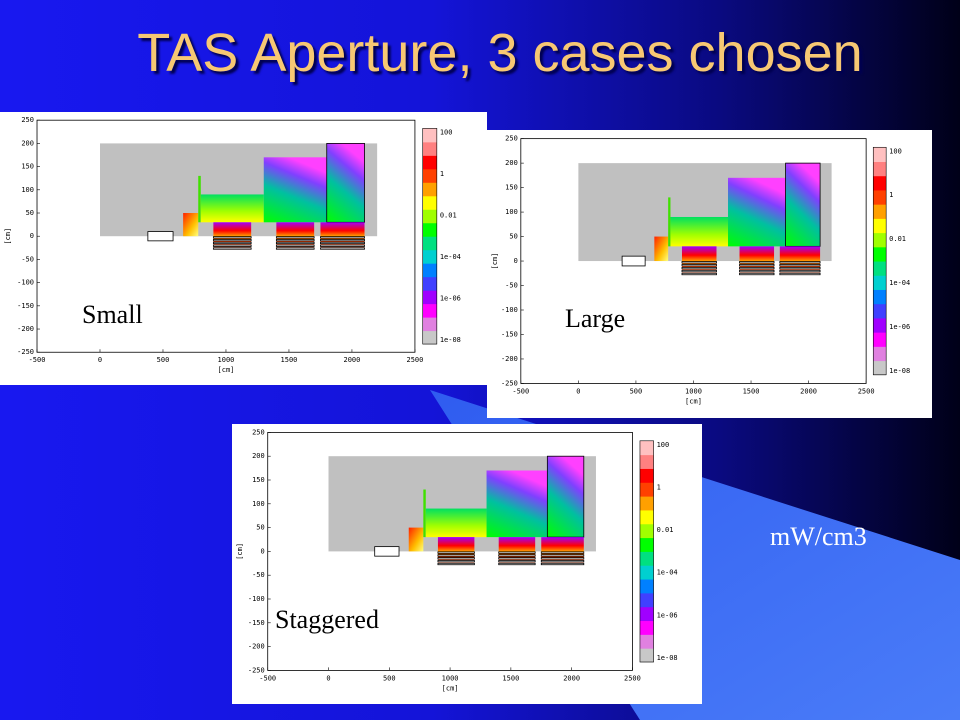 This screenshot has height=720, width=960. Describe the element at coordinates (352, 360) in the screenshot. I see `x-tick-label: 2000` at that location.